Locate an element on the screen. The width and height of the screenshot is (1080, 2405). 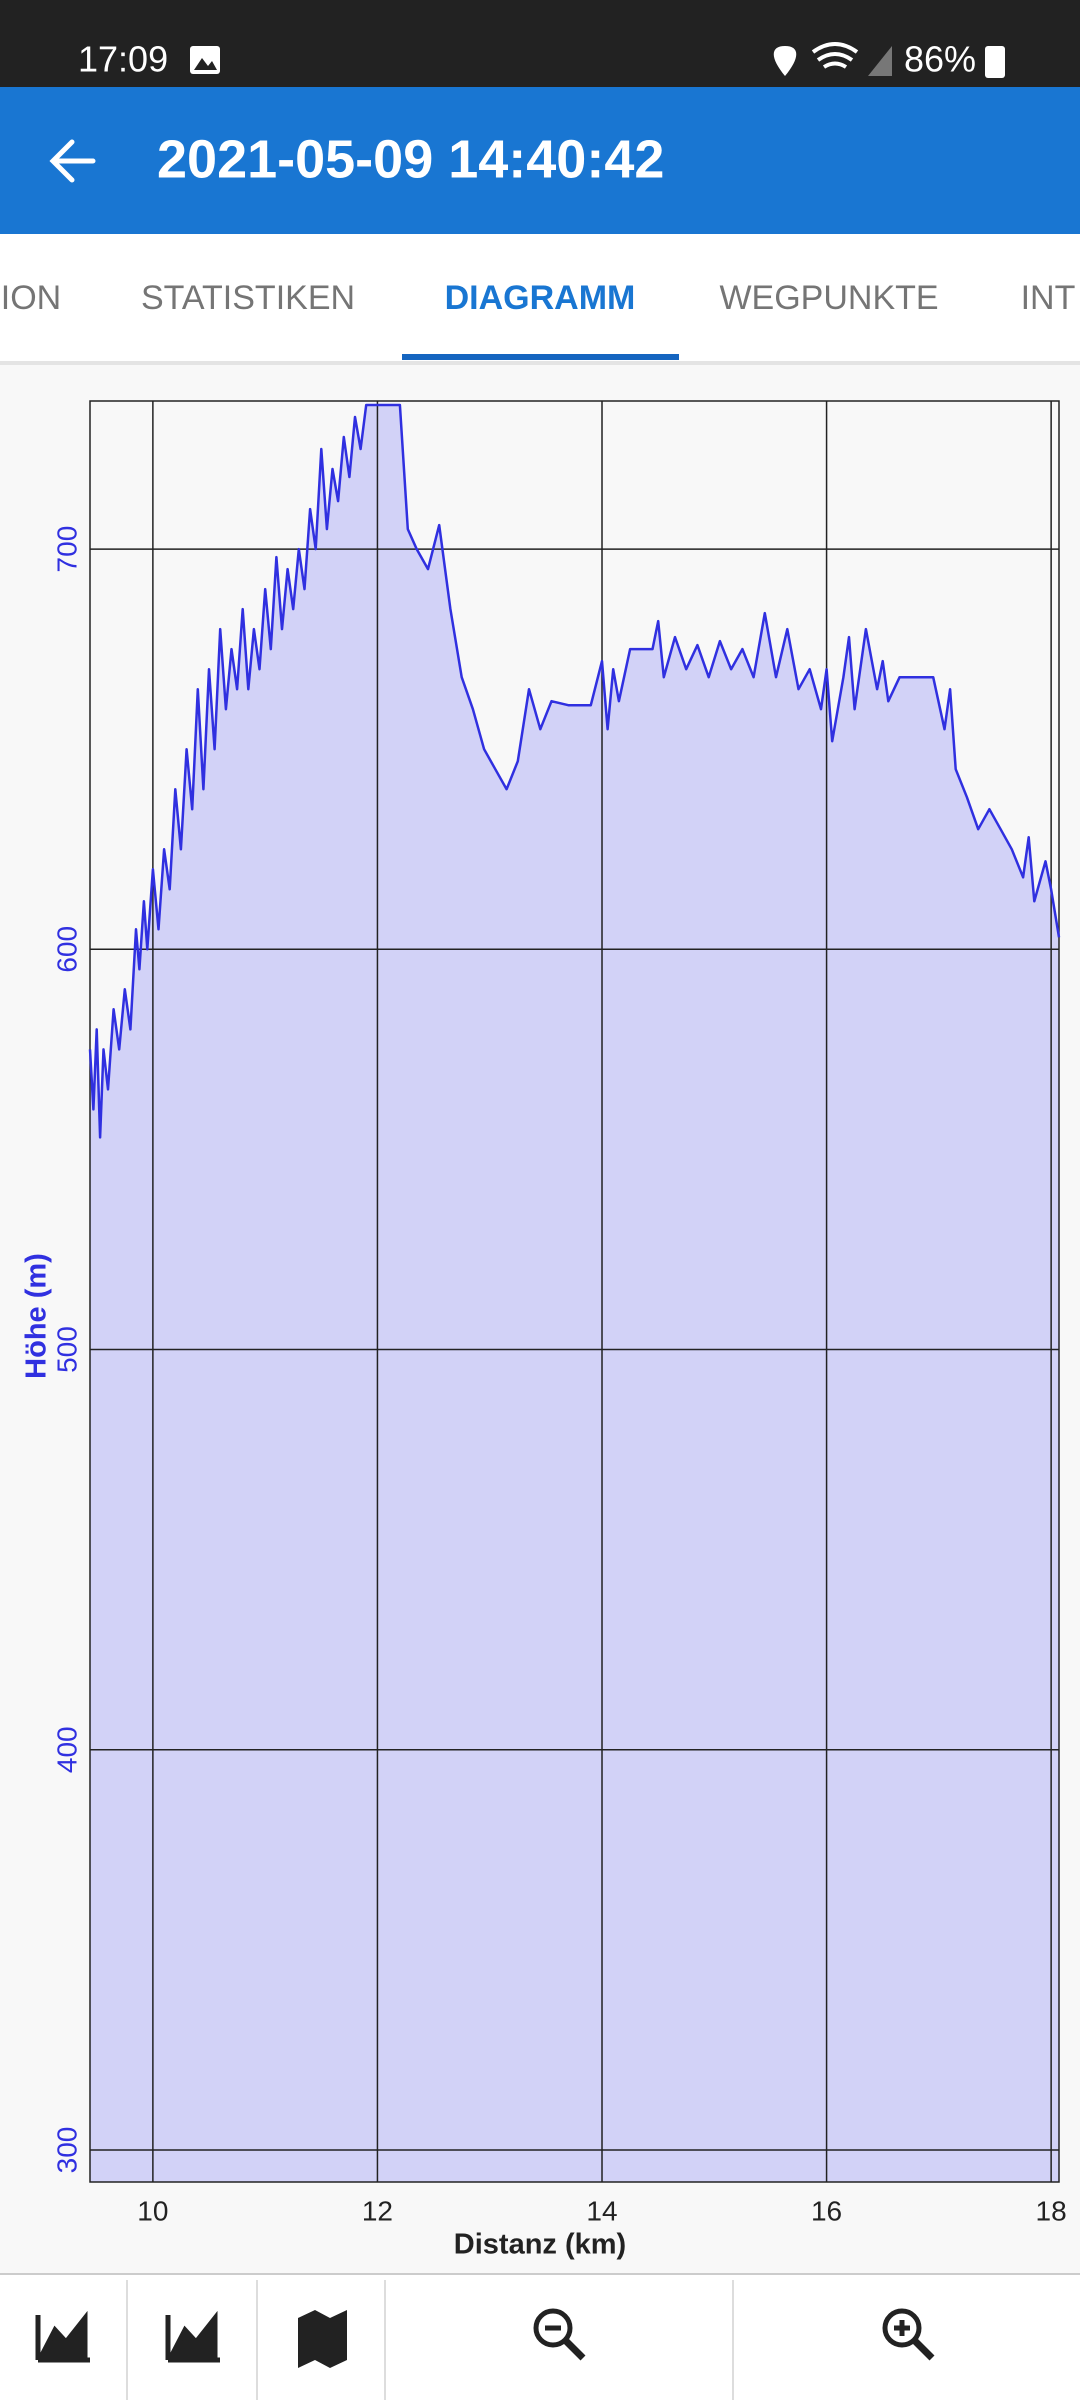
y-tick-label: 300 is located at coordinates (66, 2150).